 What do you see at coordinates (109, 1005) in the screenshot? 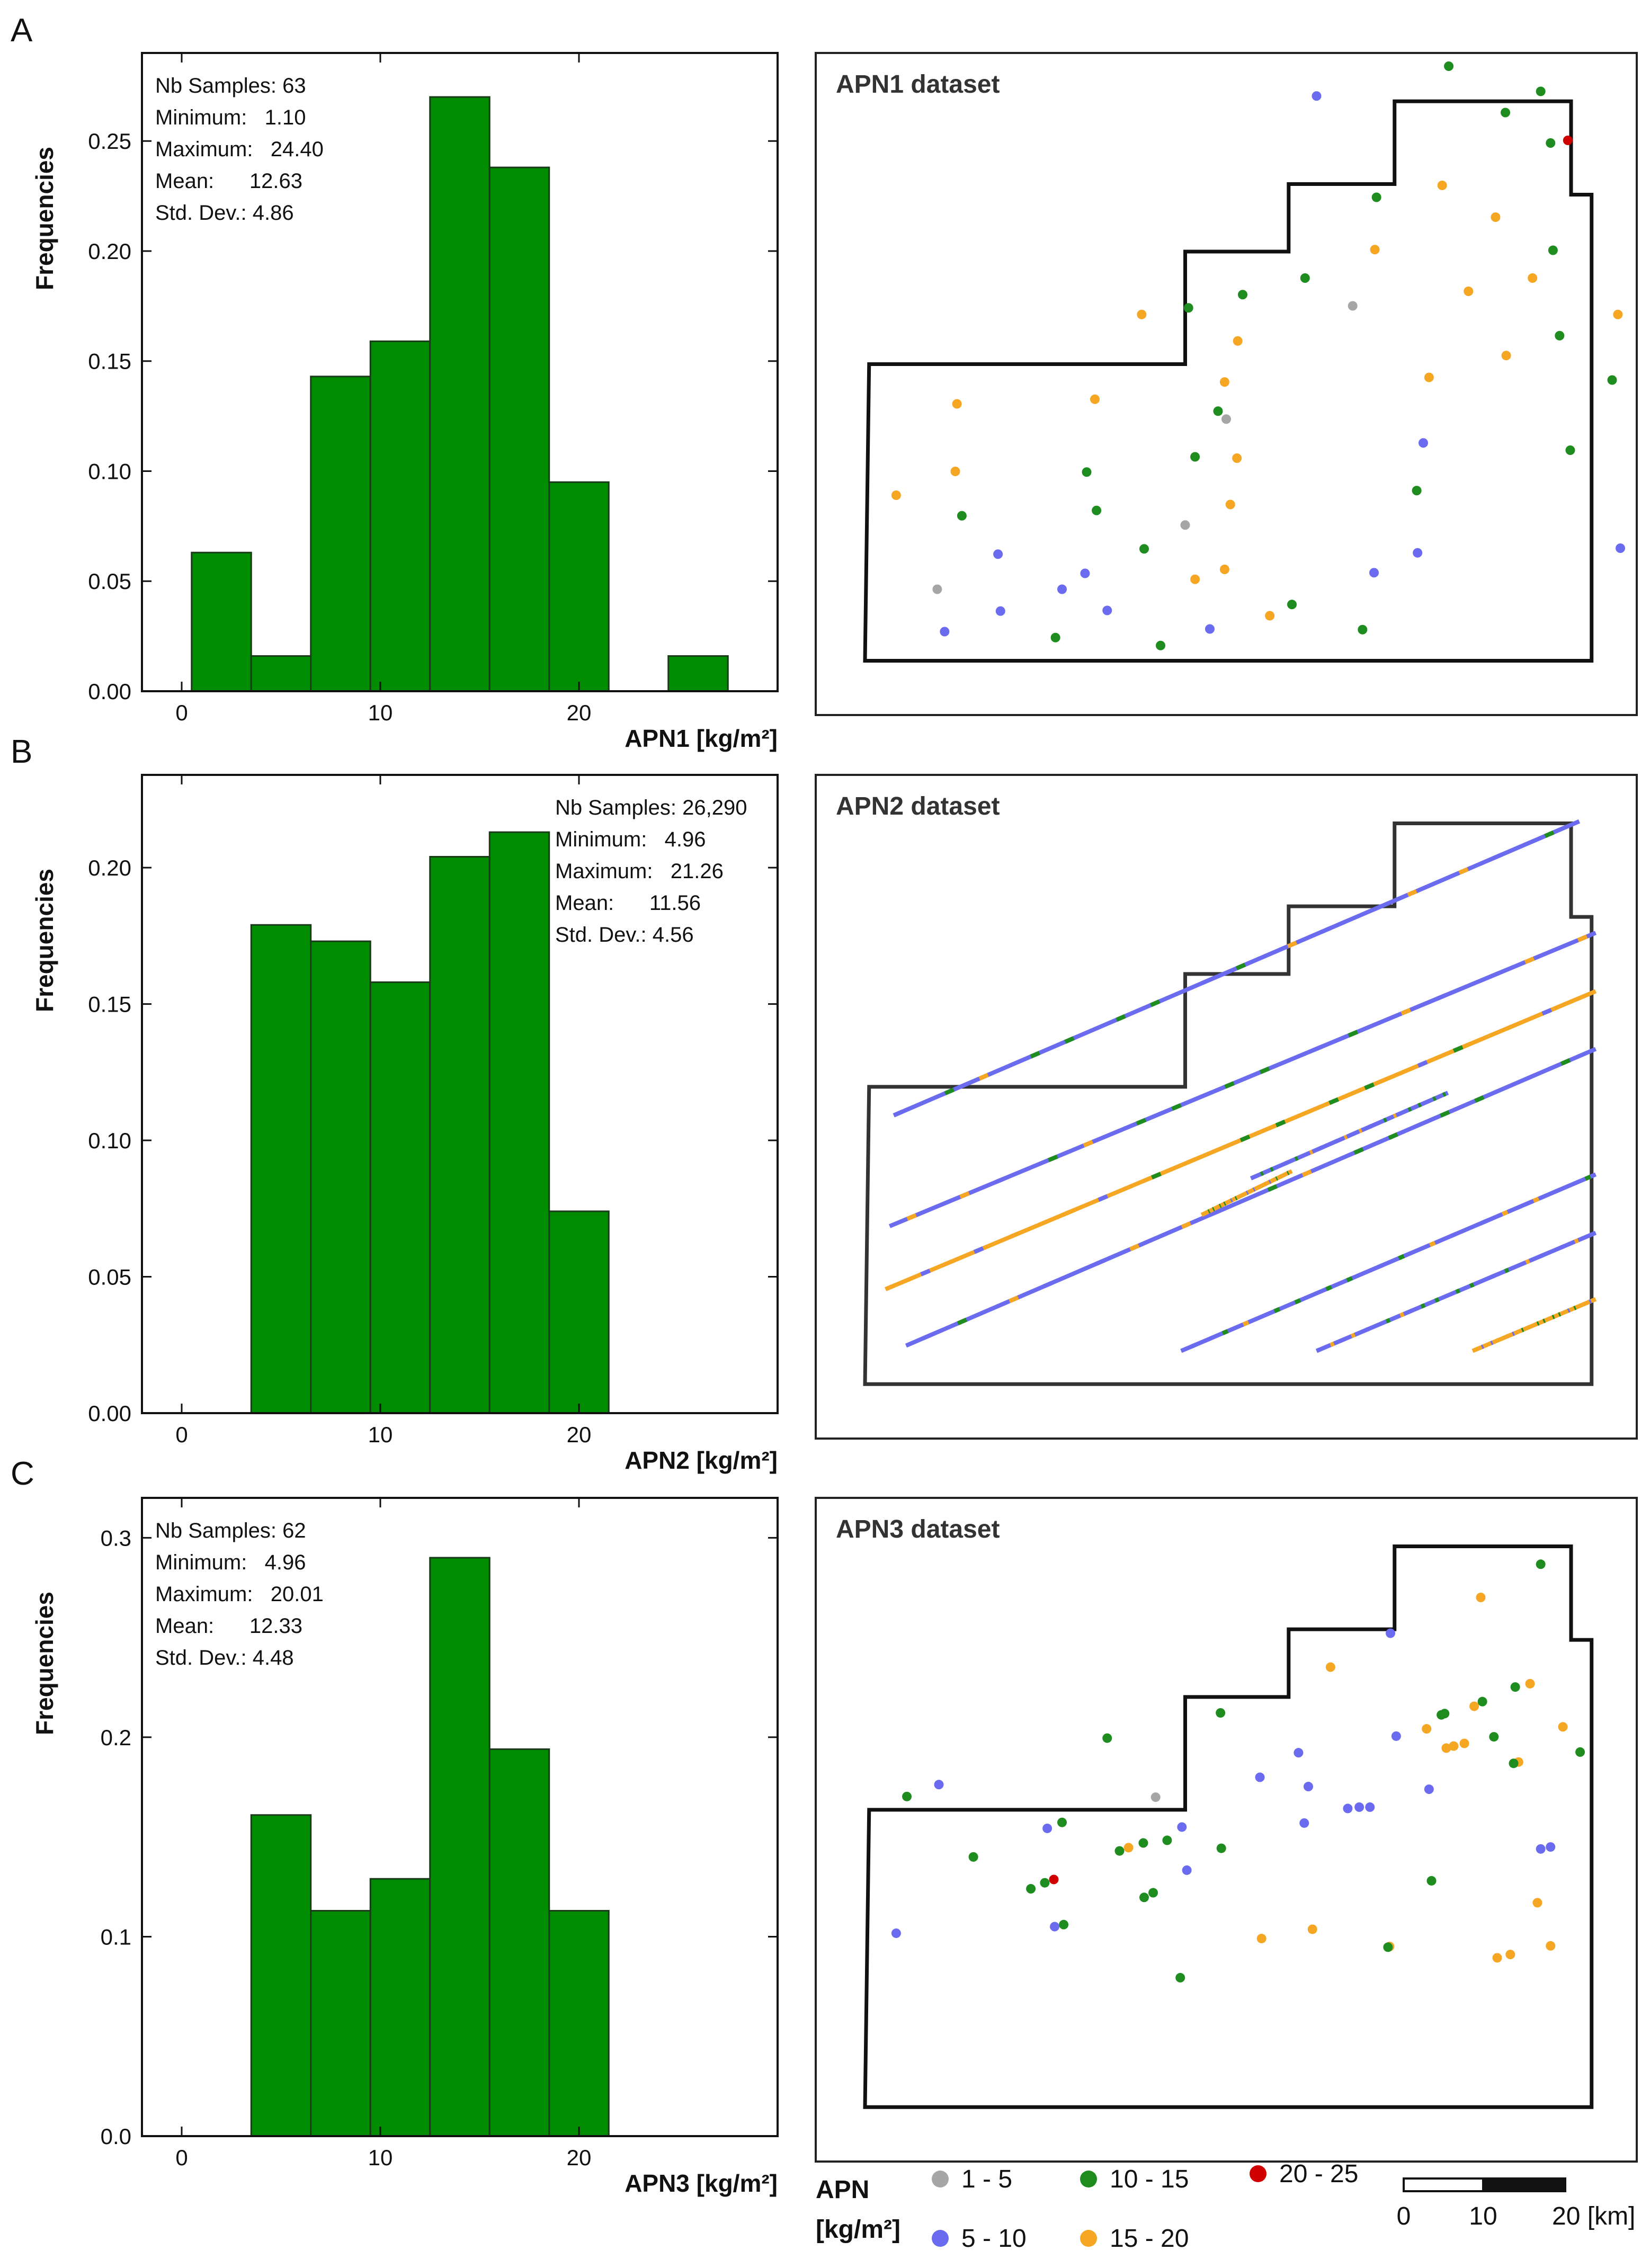
I see `y-tick-label: 0.15` at bounding box center [109, 1005].